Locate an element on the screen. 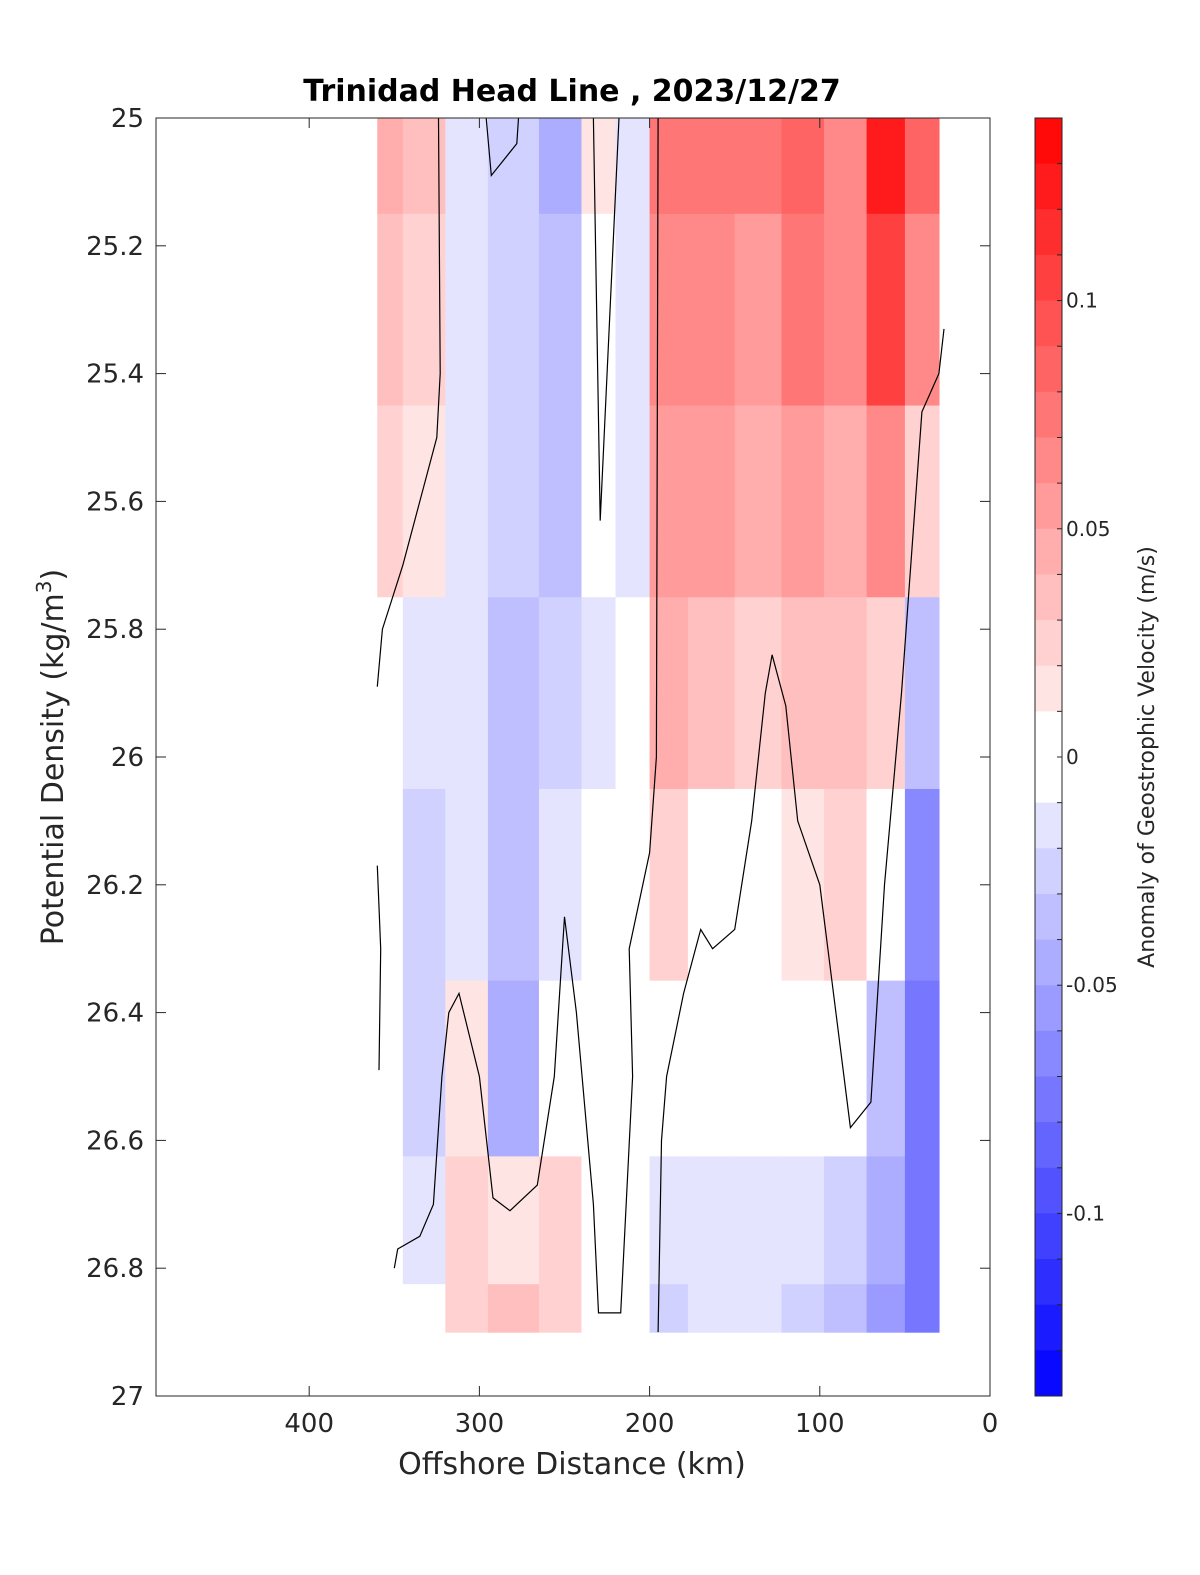  colorbar-ticks: 0.1 0.05 0 -0.05 -0.1 is located at coordinates (1092, 757).